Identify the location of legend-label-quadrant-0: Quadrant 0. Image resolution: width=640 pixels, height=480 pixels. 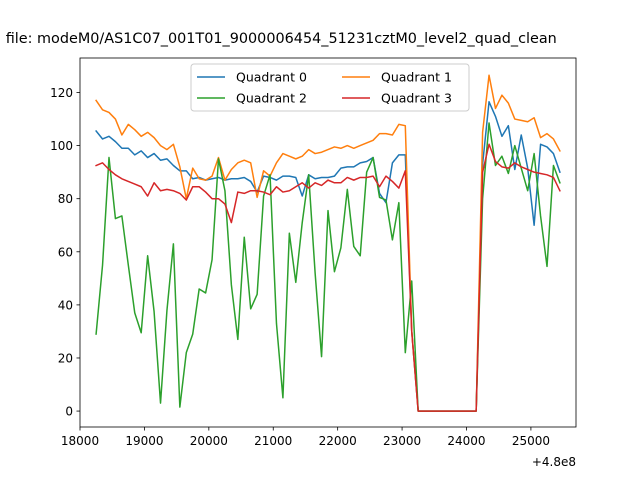
(271, 77).